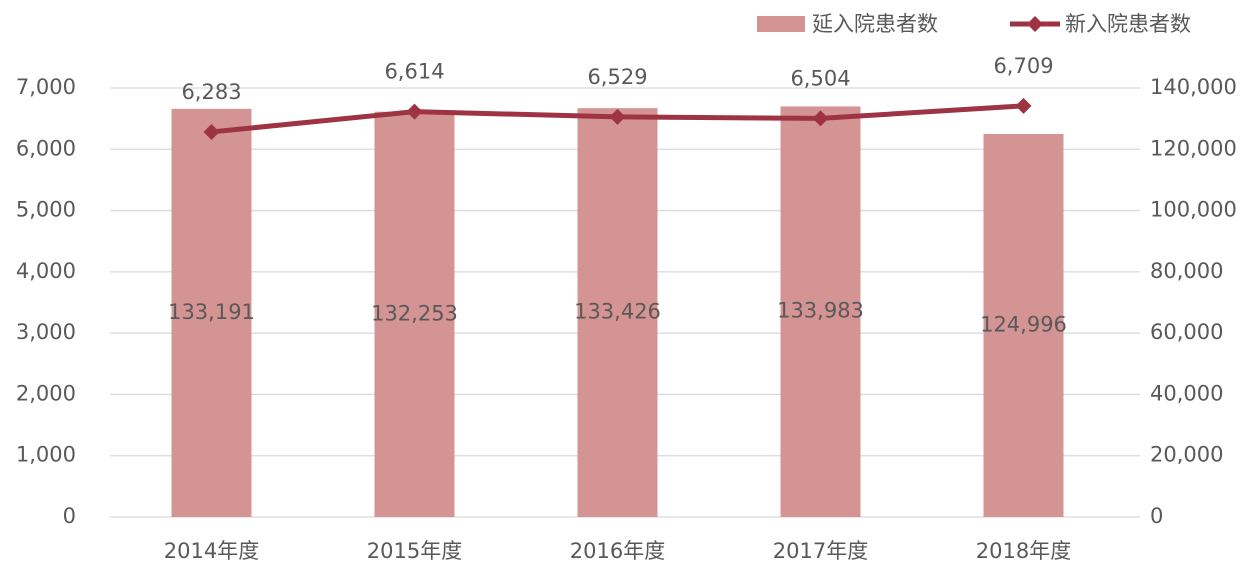  I want to click on data-label: 133,983, so click(820, 311).